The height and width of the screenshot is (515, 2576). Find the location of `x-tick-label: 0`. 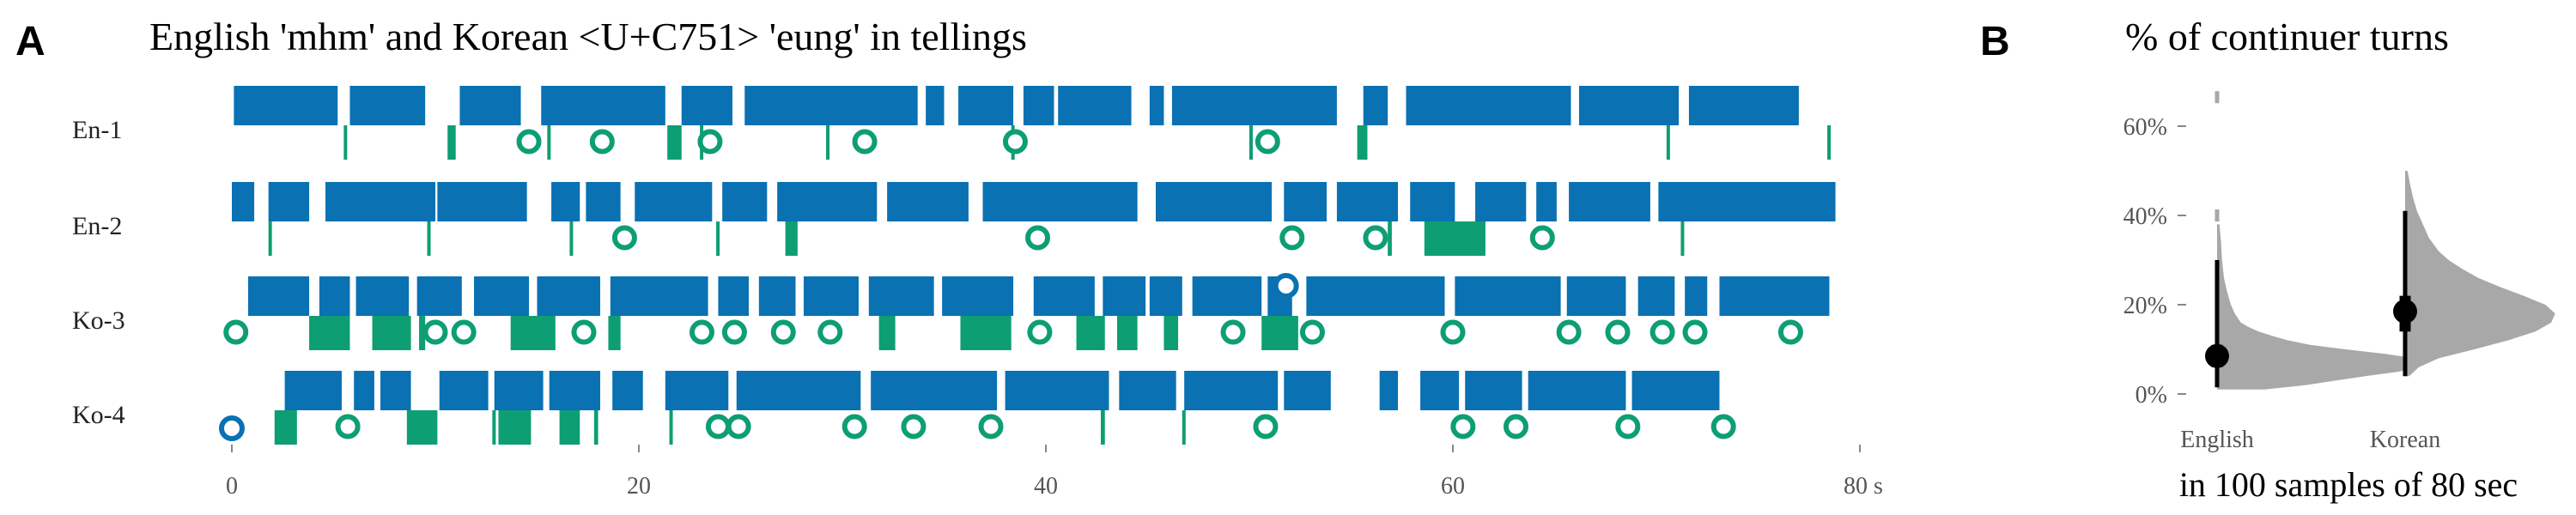

x-tick-label: 0 is located at coordinates (232, 486).